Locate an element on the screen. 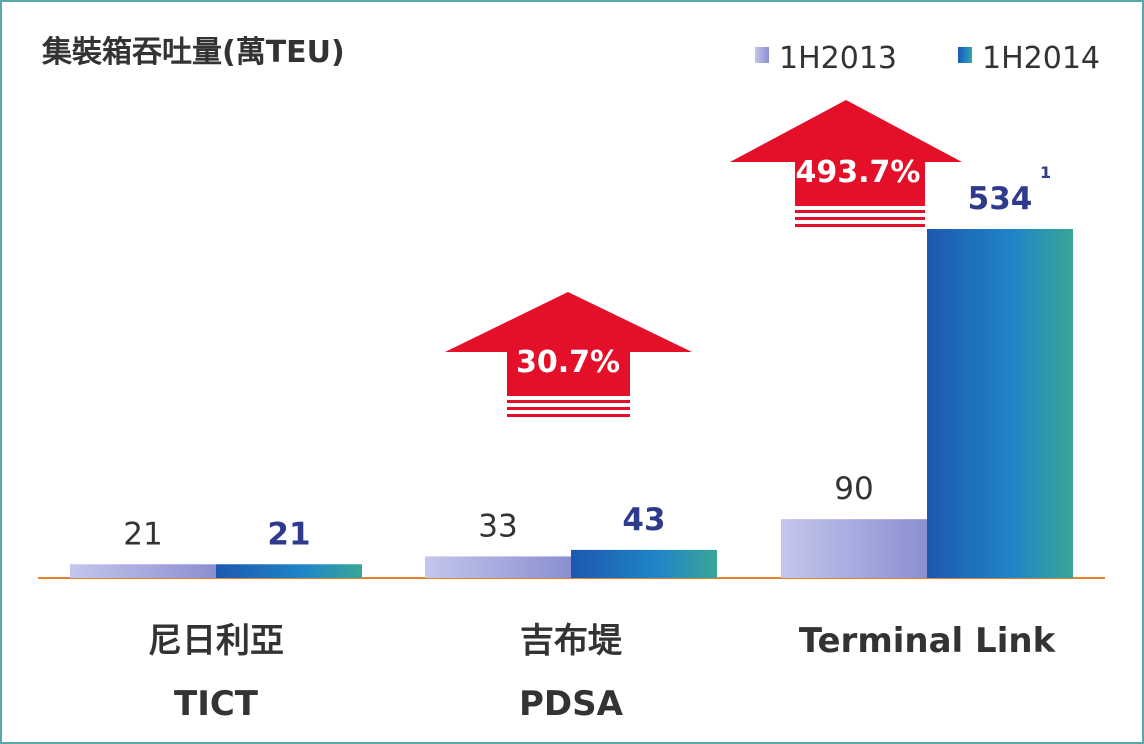 The width and height of the screenshot is (1144, 744). value-label: 90 is located at coordinates (853, 489).